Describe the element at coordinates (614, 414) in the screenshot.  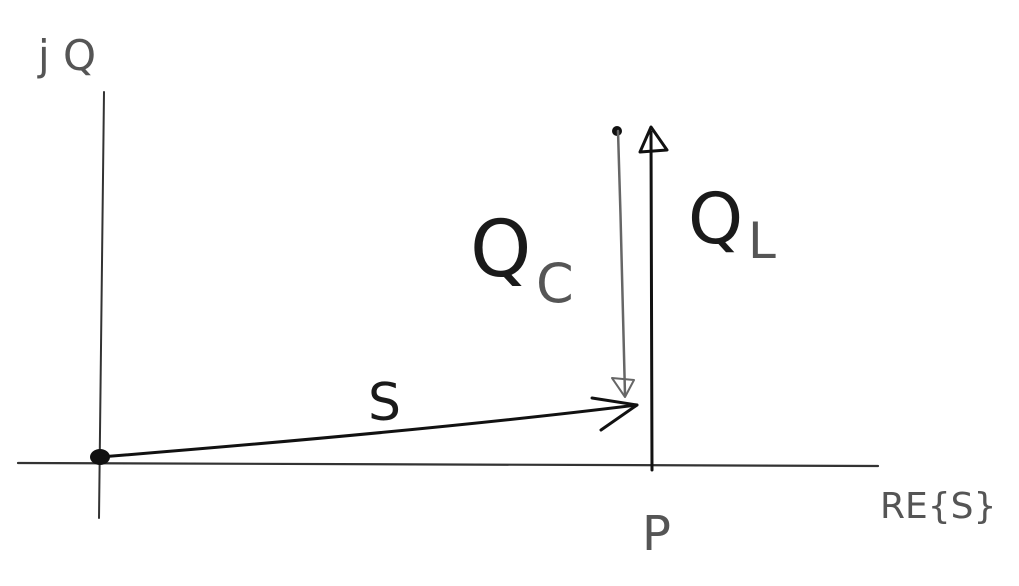
I see `s-vector-arrowhead` at that location.